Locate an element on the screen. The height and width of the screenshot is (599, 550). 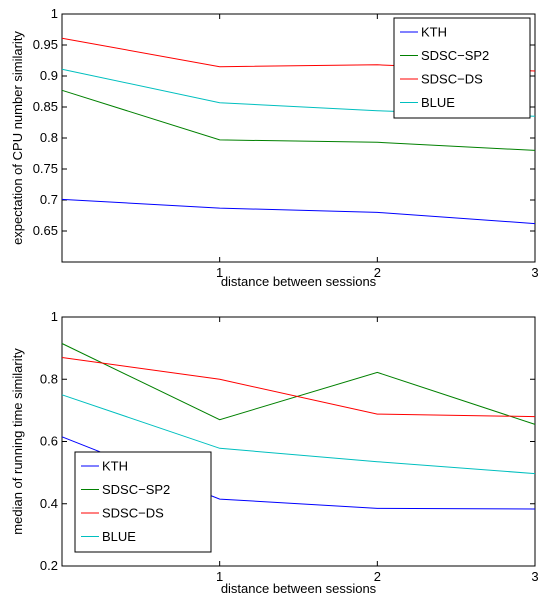
y-tick-label: 0.4 is located at coordinates (49, 503).